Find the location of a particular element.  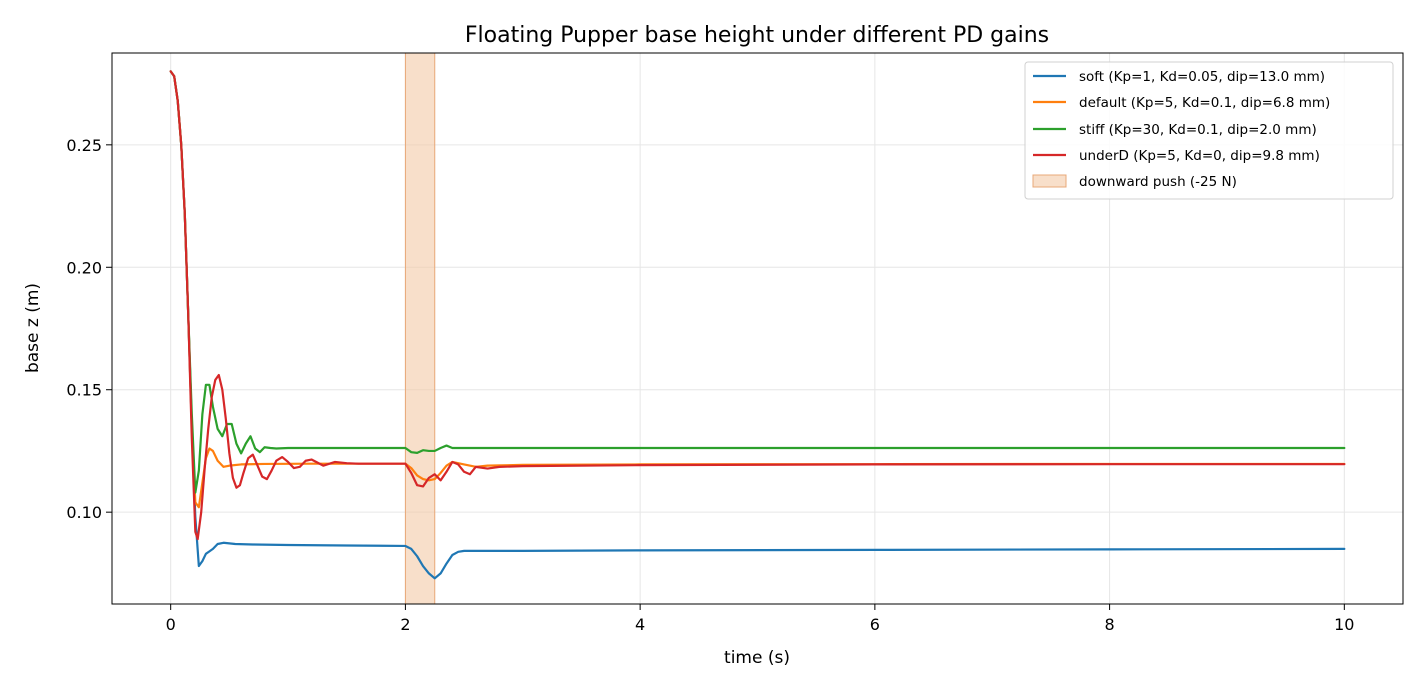

legend-label-span: downward push (-25 N) is located at coordinates (1158, 182).